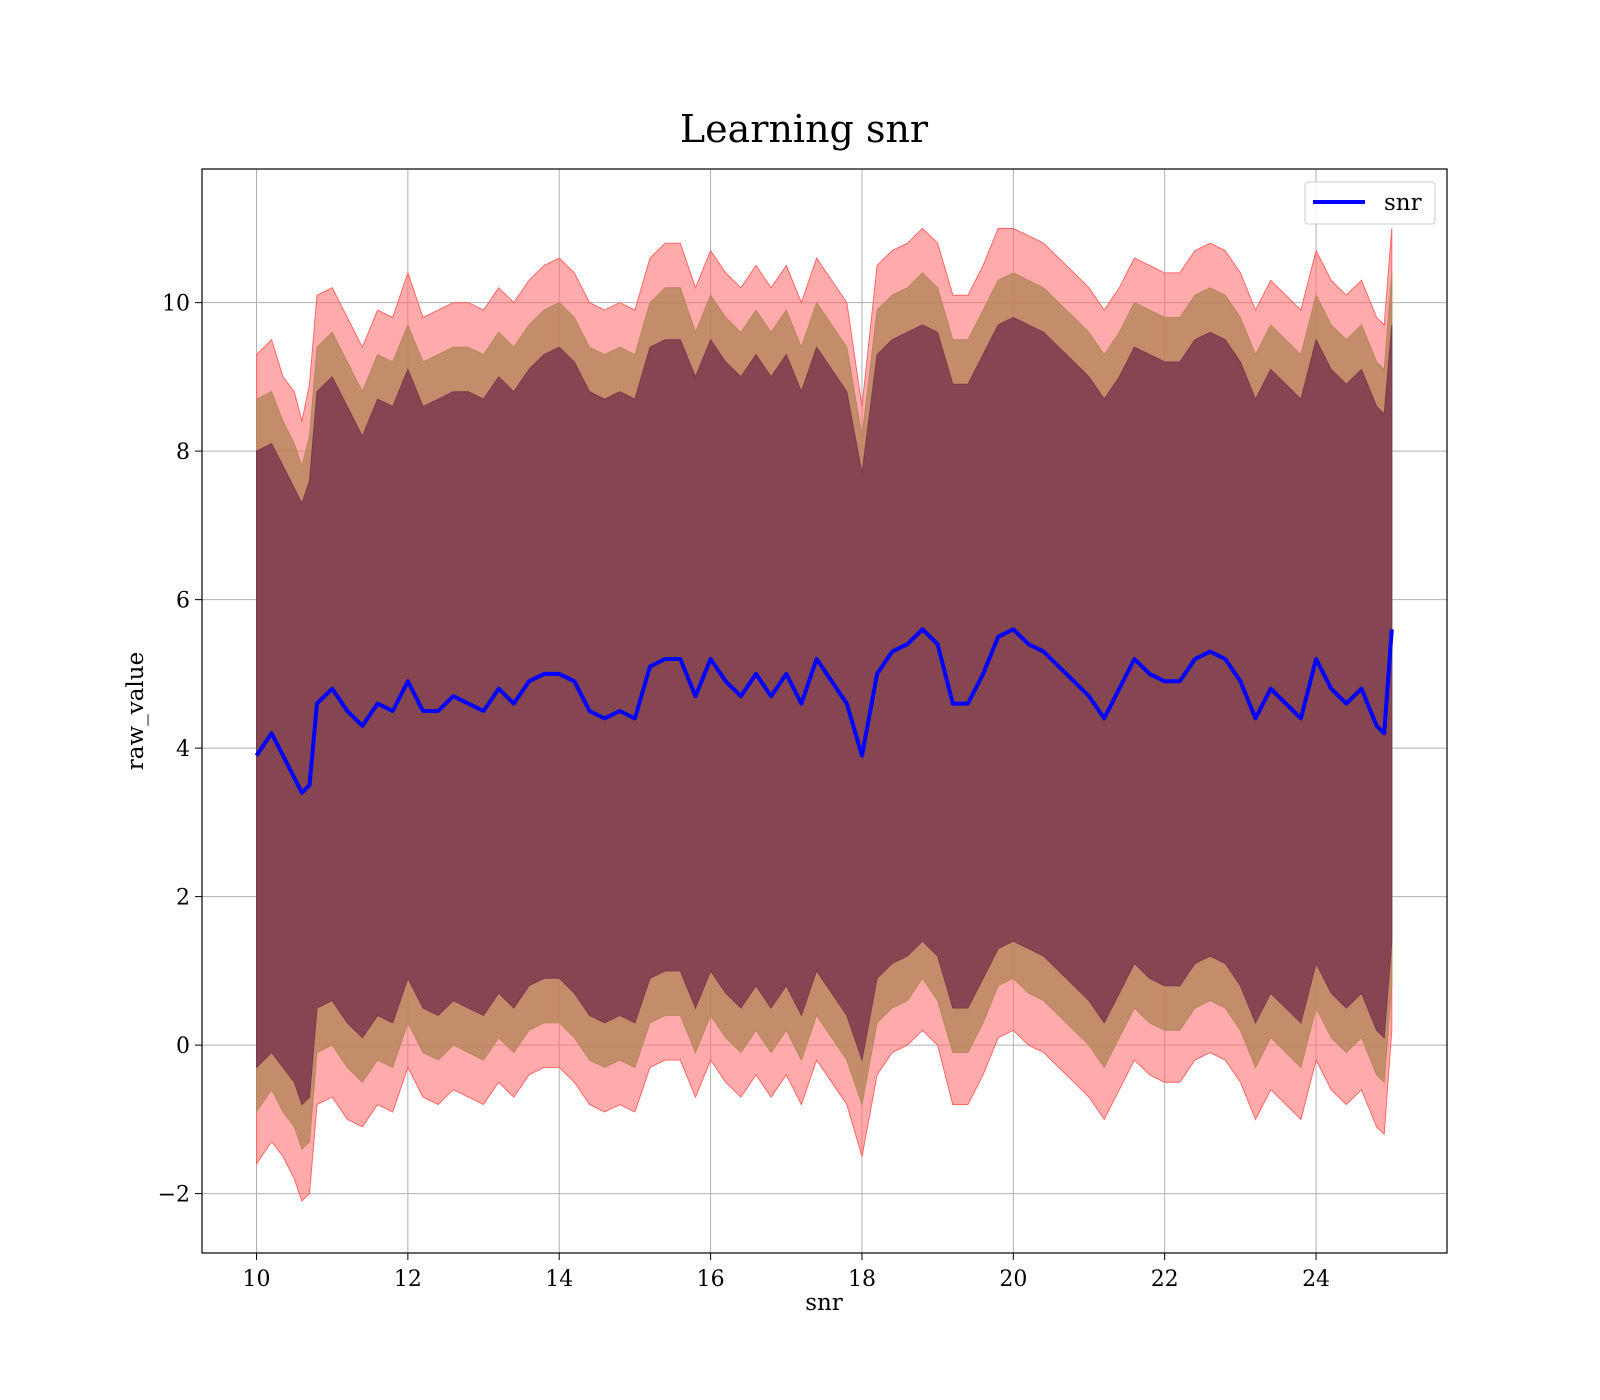 The width and height of the screenshot is (1600, 1400). What do you see at coordinates (824, 1303) in the screenshot?
I see `x-axis-label: snr` at bounding box center [824, 1303].